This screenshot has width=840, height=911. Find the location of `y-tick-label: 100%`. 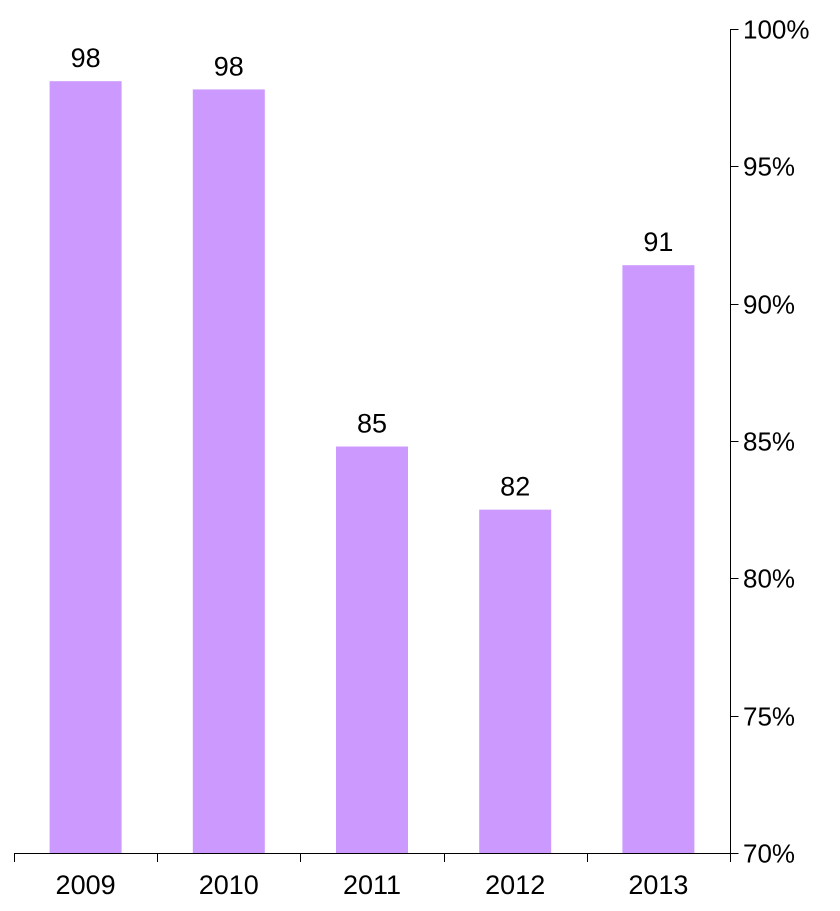

y-tick-label: 100% is located at coordinates (776, 30).